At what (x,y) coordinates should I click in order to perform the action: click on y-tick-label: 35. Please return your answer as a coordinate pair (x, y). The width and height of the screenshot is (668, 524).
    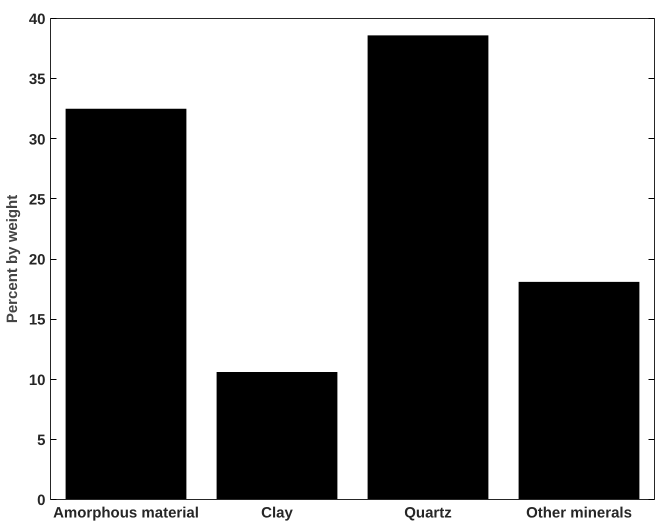
    Looking at the image, I should click on (37, 79).